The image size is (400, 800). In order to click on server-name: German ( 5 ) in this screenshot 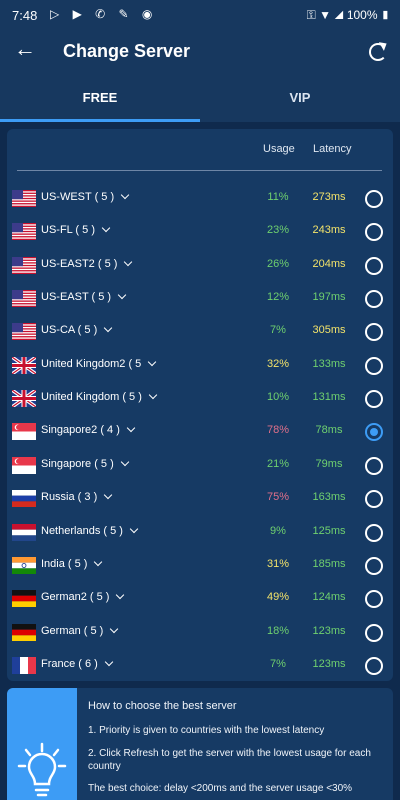, I will do `click(80, 630)`.